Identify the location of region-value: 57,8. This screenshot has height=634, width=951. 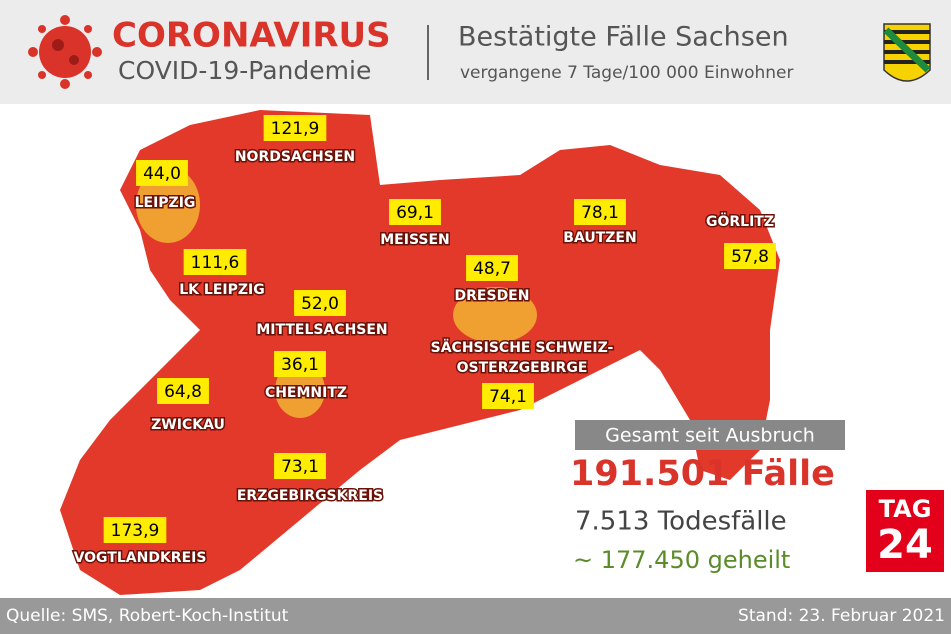
(750, 257).